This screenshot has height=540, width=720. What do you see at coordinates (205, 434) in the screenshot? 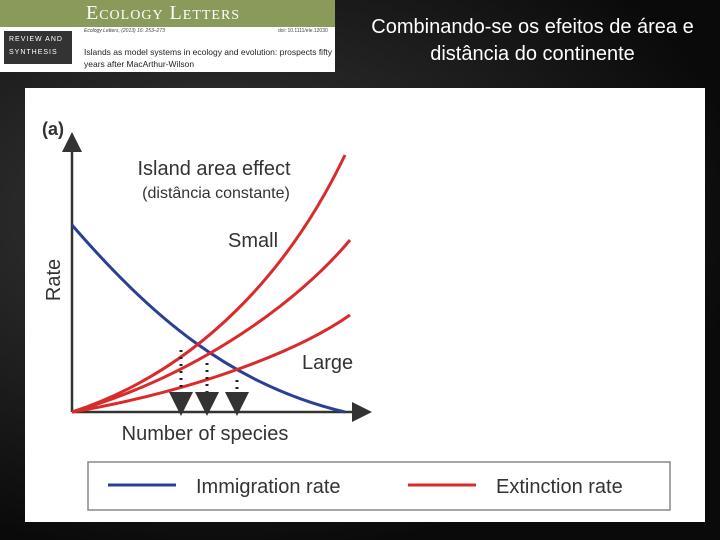
I see `x-label: Number of species` at bounding box center [205, 434].